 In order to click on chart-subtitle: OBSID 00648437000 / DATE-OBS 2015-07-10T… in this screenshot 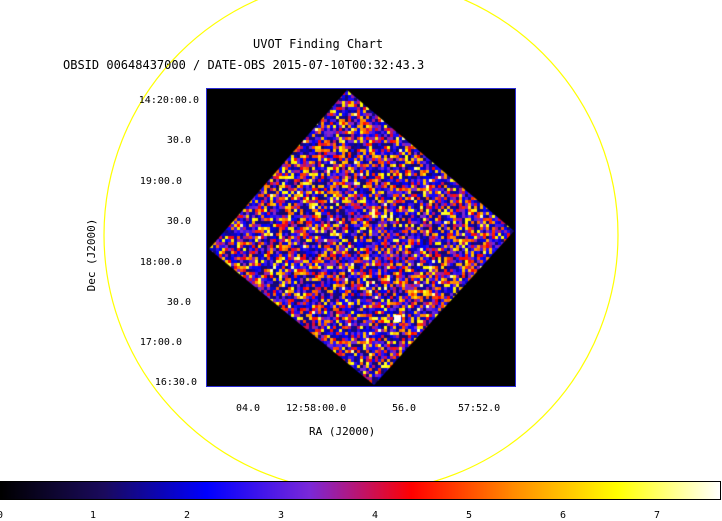, I will do `click(244, 65)`.